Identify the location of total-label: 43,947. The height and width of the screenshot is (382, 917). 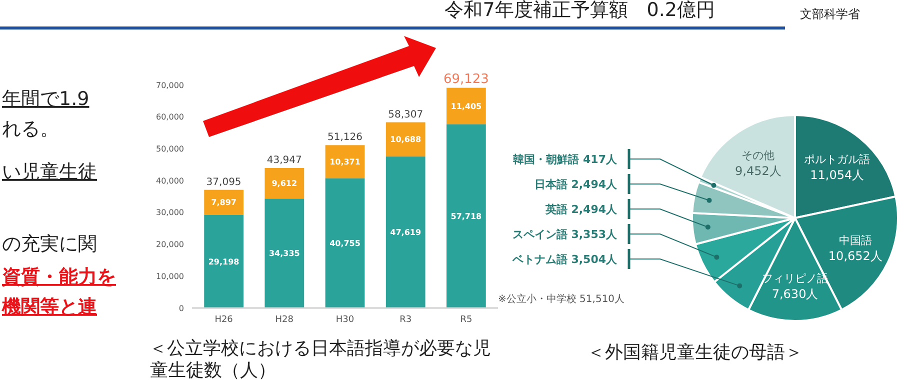
(284, 160).